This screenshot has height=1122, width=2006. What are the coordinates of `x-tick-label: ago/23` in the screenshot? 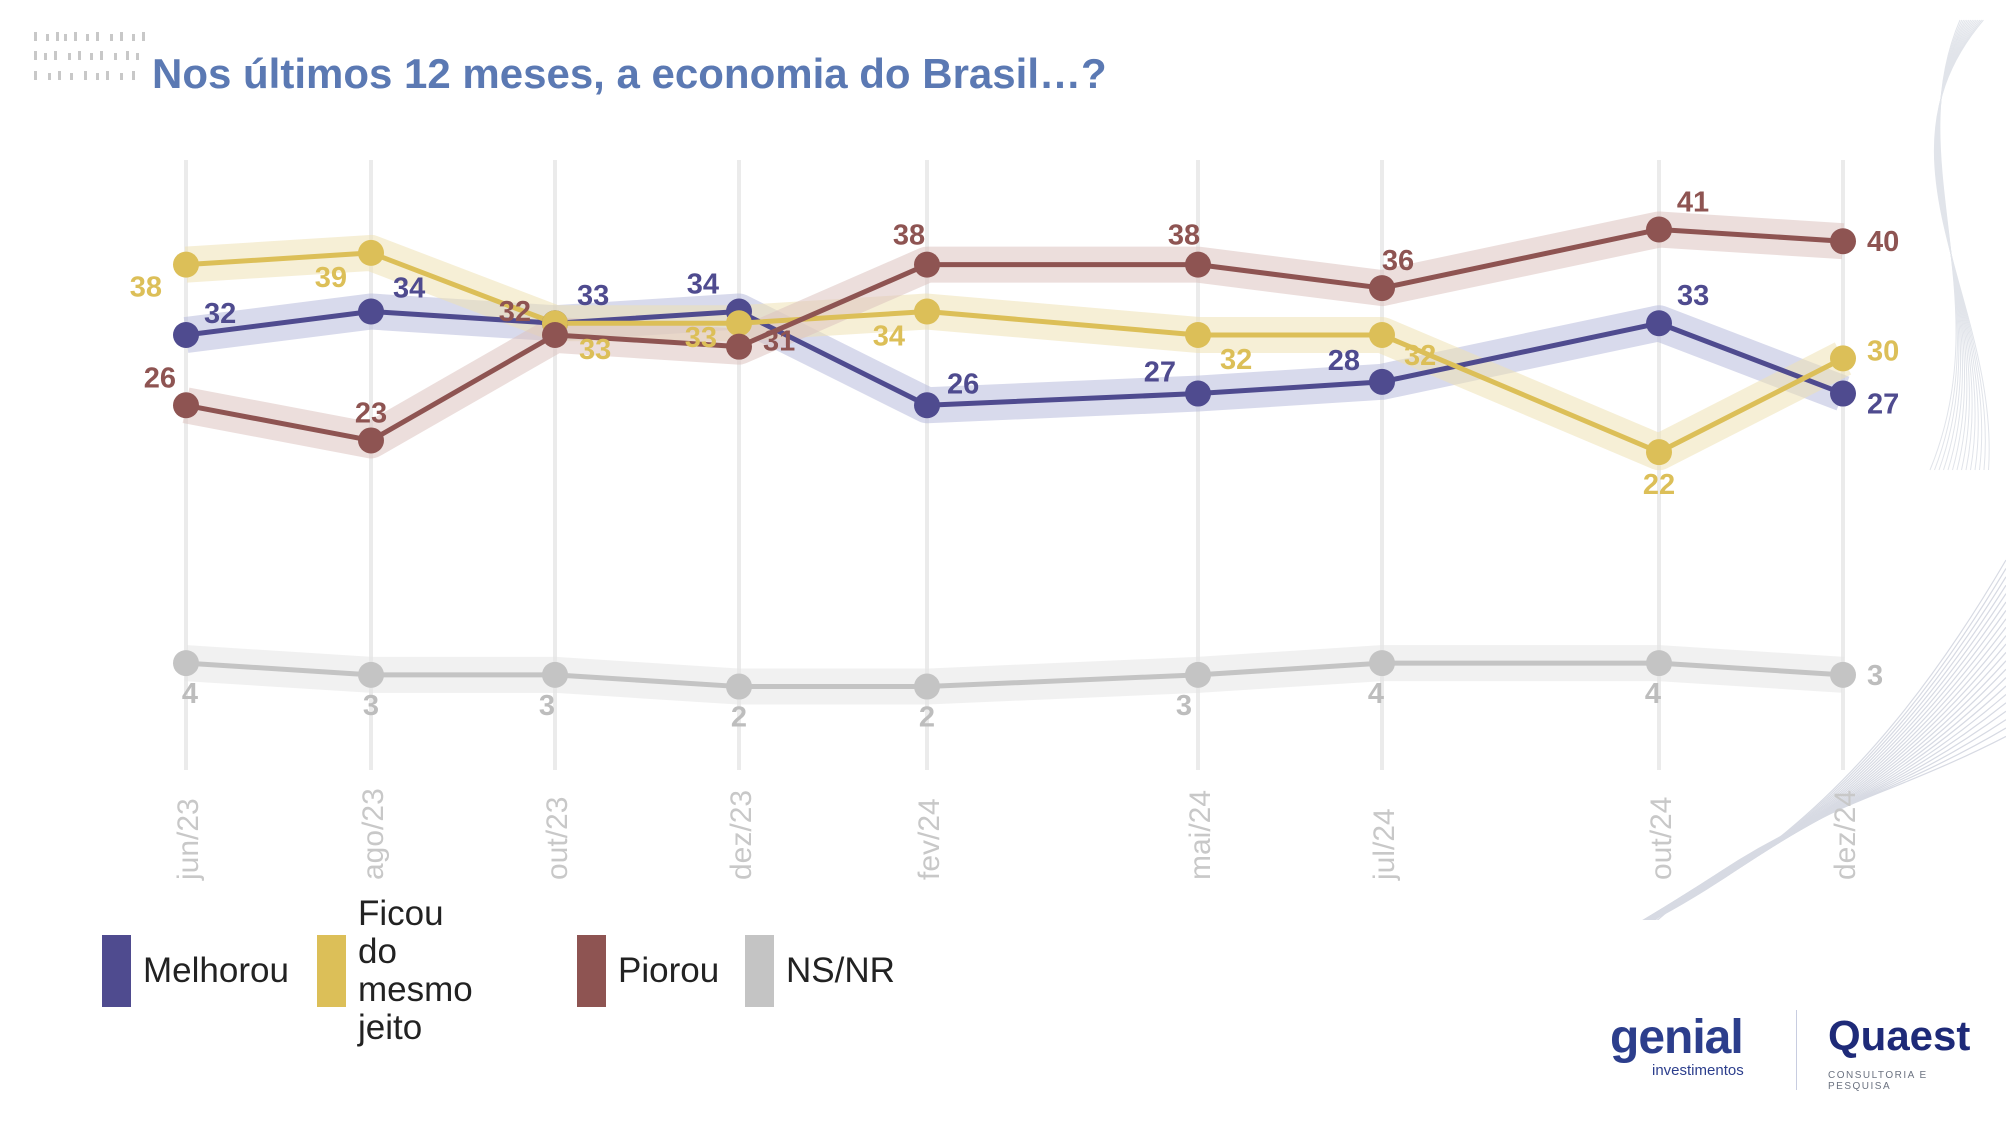 It's located at (373, 834).